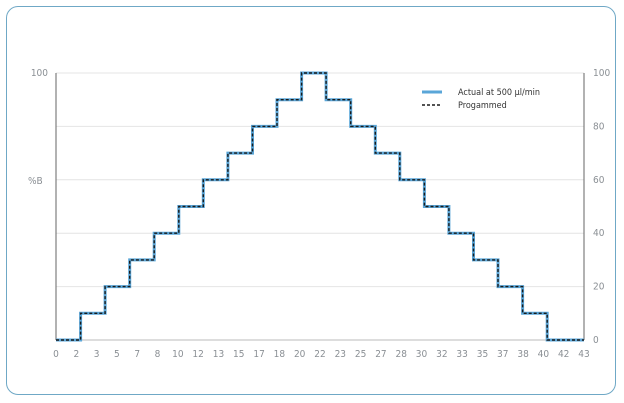 This screenshot has height=403, width=624. I want to click on x-tick-label: 40, so click(544, 354).